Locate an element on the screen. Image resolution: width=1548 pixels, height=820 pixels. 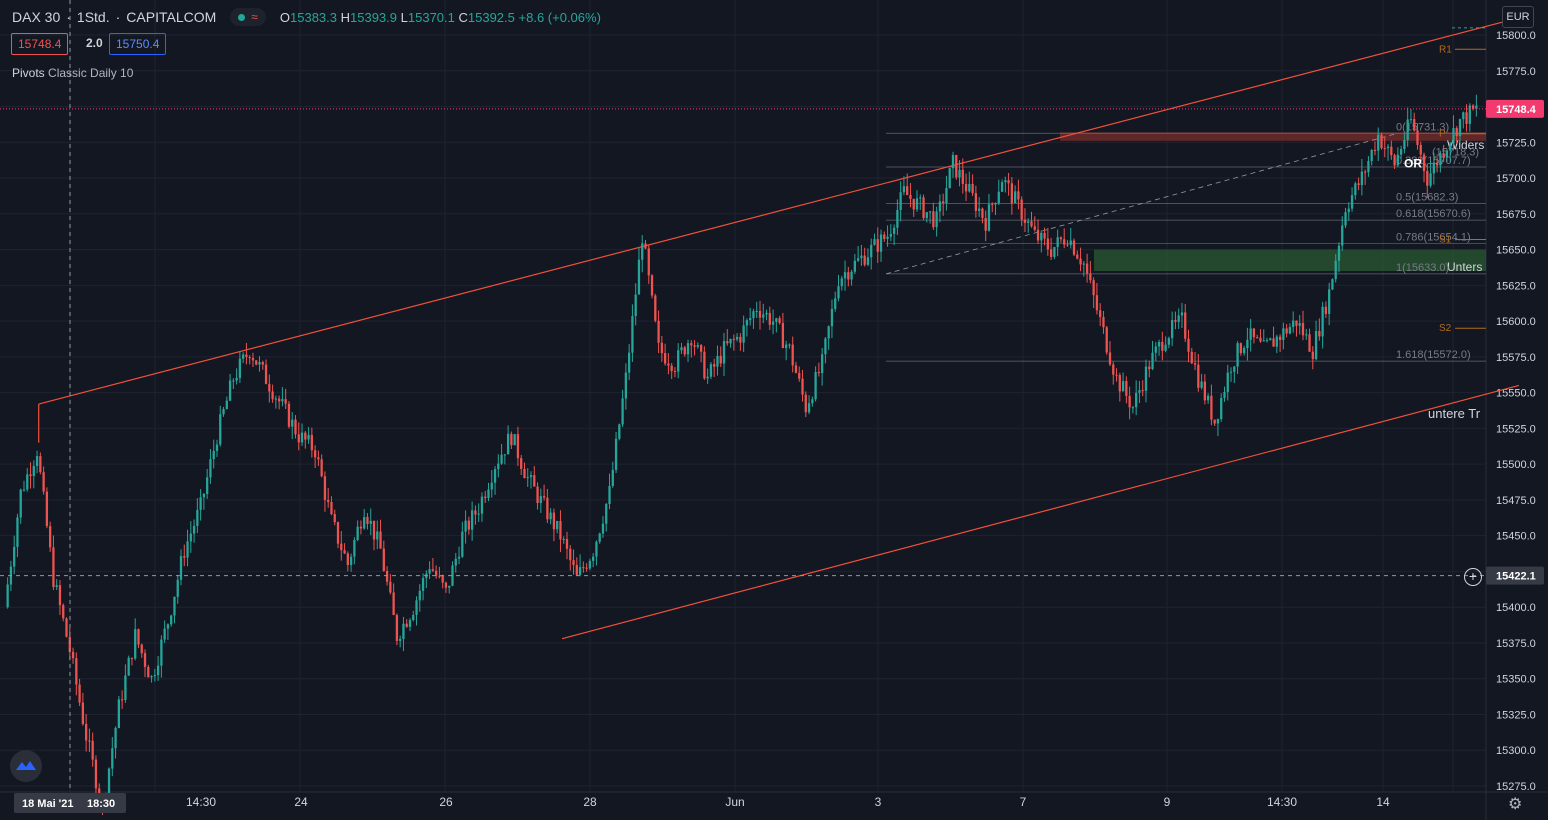
market-status-pill: ≈ is located at coordinates (248, 17).